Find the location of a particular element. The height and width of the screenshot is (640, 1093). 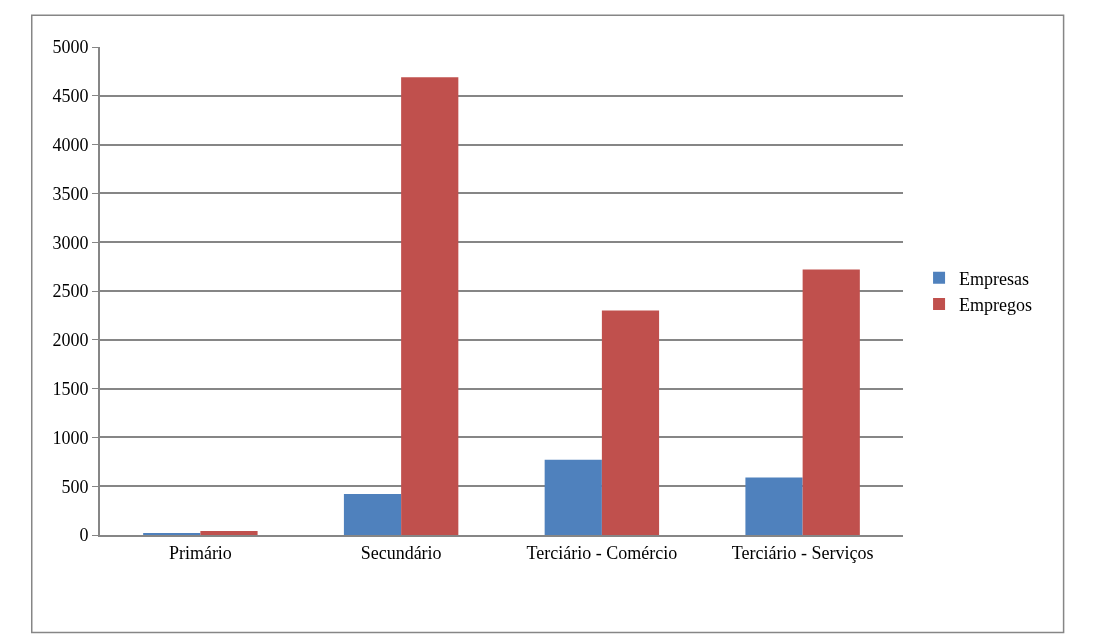

y-tick-label: 3500 is located at coordinates (70, 193).